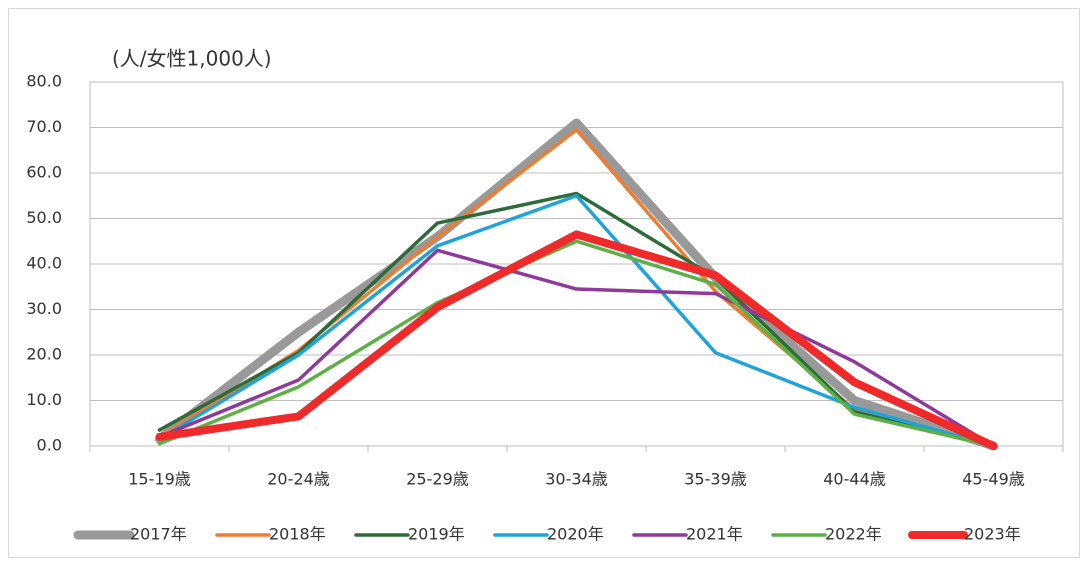 This screenshot has height=570, width=1088. I want to click on x-tick-label: 30-34歳, so click(576, 479).